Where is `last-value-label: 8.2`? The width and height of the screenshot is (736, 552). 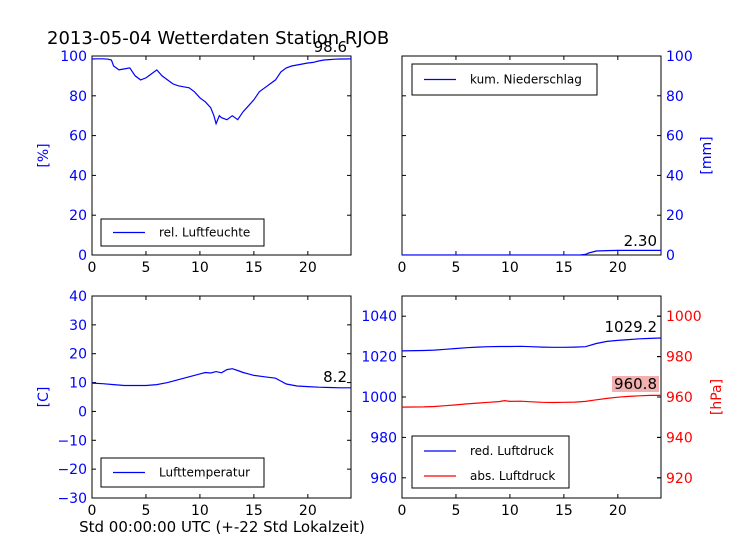 last-value-label: 8.2 is located at coordinates (335, 377).